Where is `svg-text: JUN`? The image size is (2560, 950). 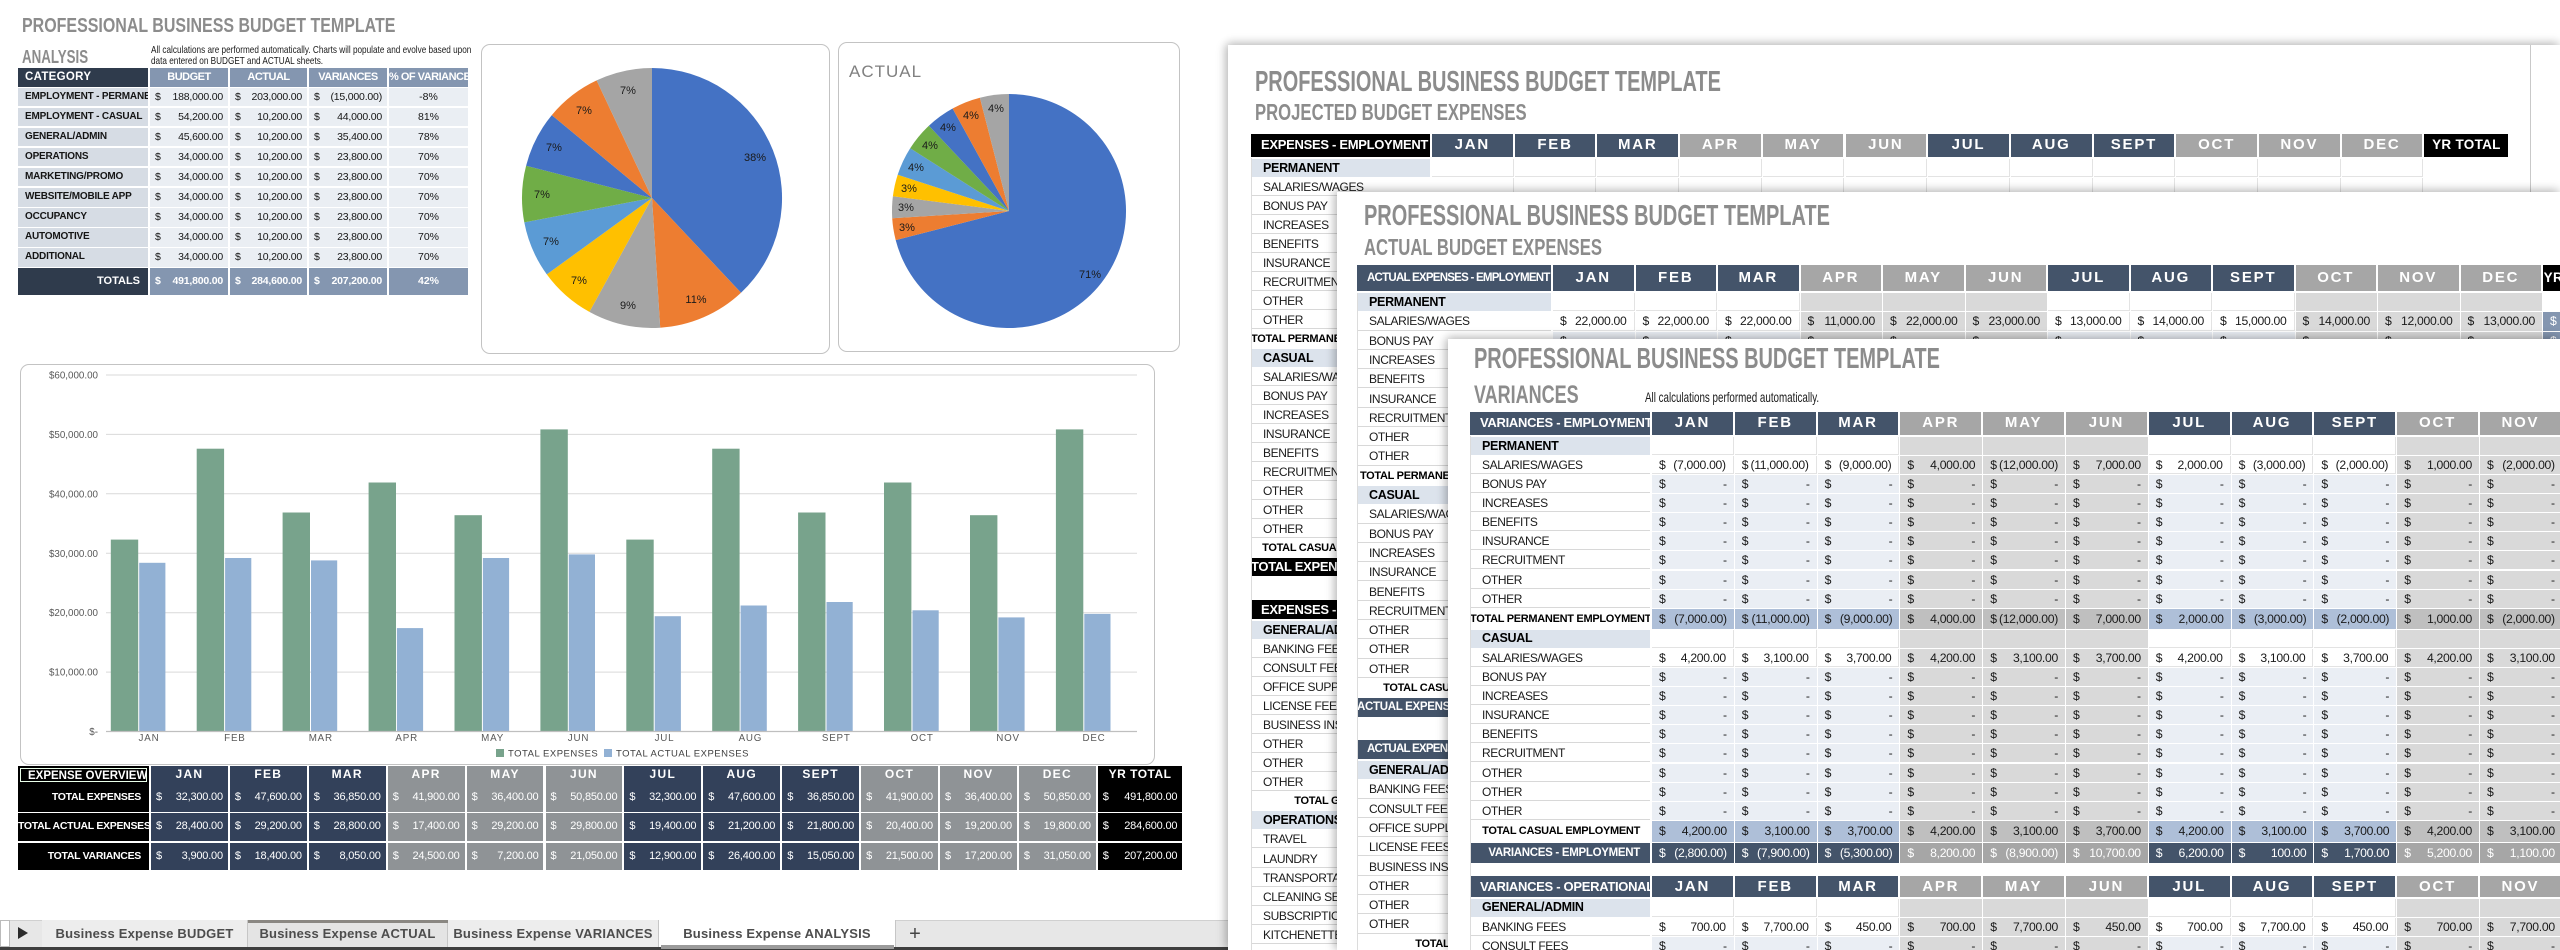
svg-text: JUN is located at coordinates (578, 738).